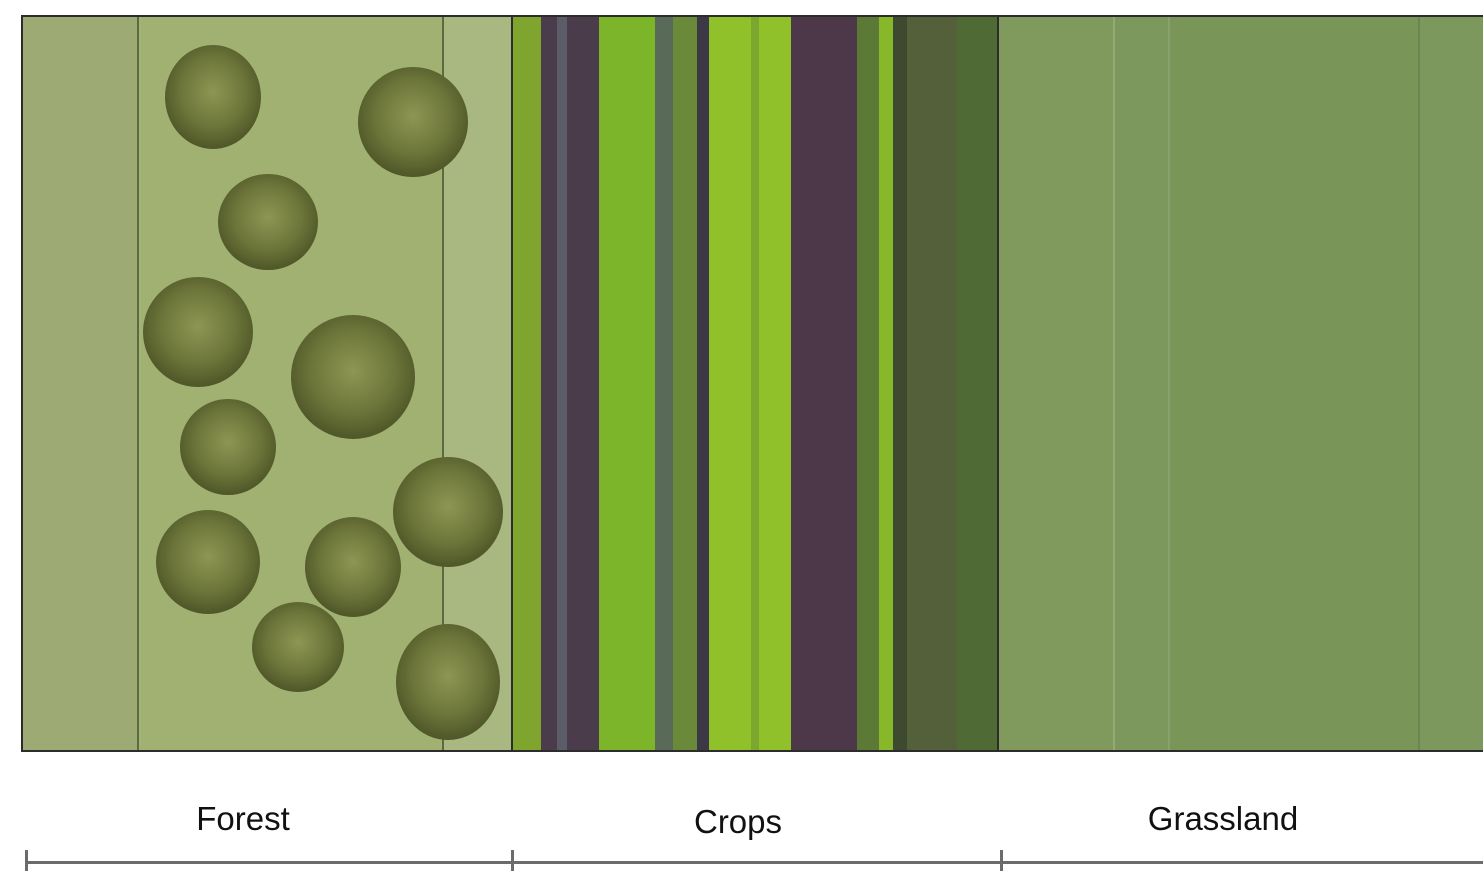  What do you see at coordinates (754, 862) in the screenshot?
I see `category-axis-line` at bounding box center [754, 862].